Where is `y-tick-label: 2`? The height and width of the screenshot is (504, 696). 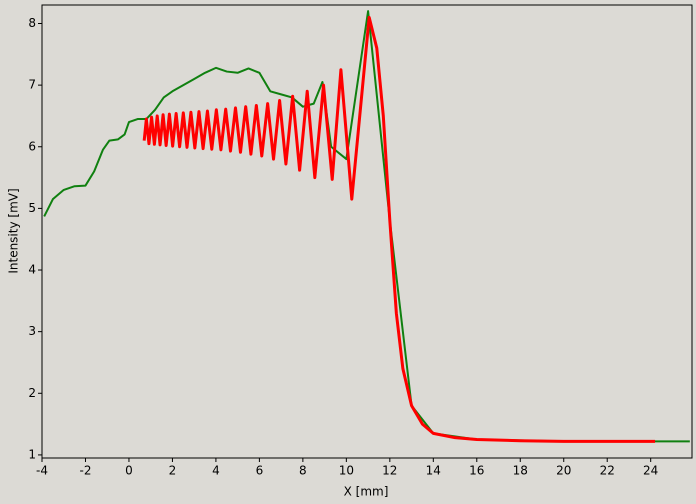
y-tick-label: 2 is located at coordinates (32, 393).